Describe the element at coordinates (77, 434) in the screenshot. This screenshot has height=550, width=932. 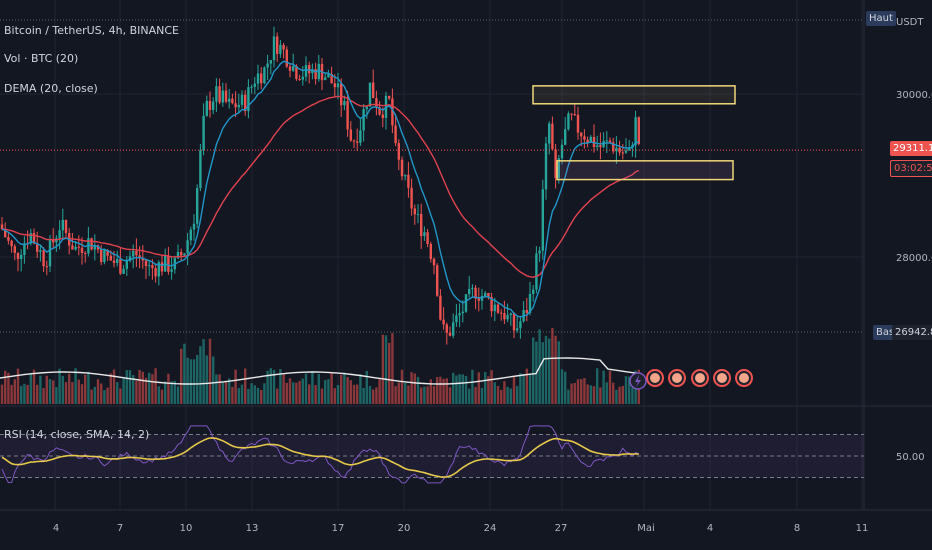
I see `rsi-legend: RSI (14, close, SMA, 14, 2)` at that location.